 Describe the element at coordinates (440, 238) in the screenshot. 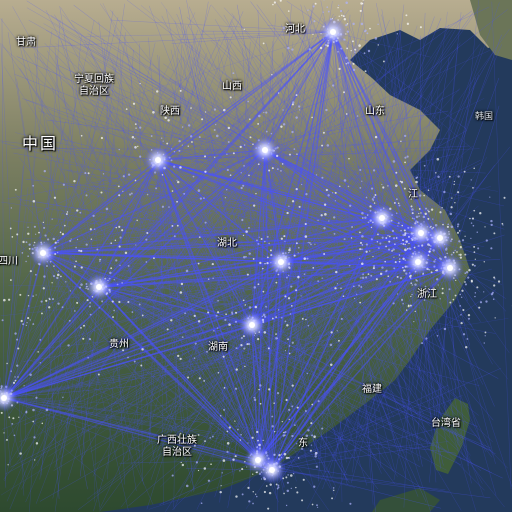

I see `hub-hefei` at that location.